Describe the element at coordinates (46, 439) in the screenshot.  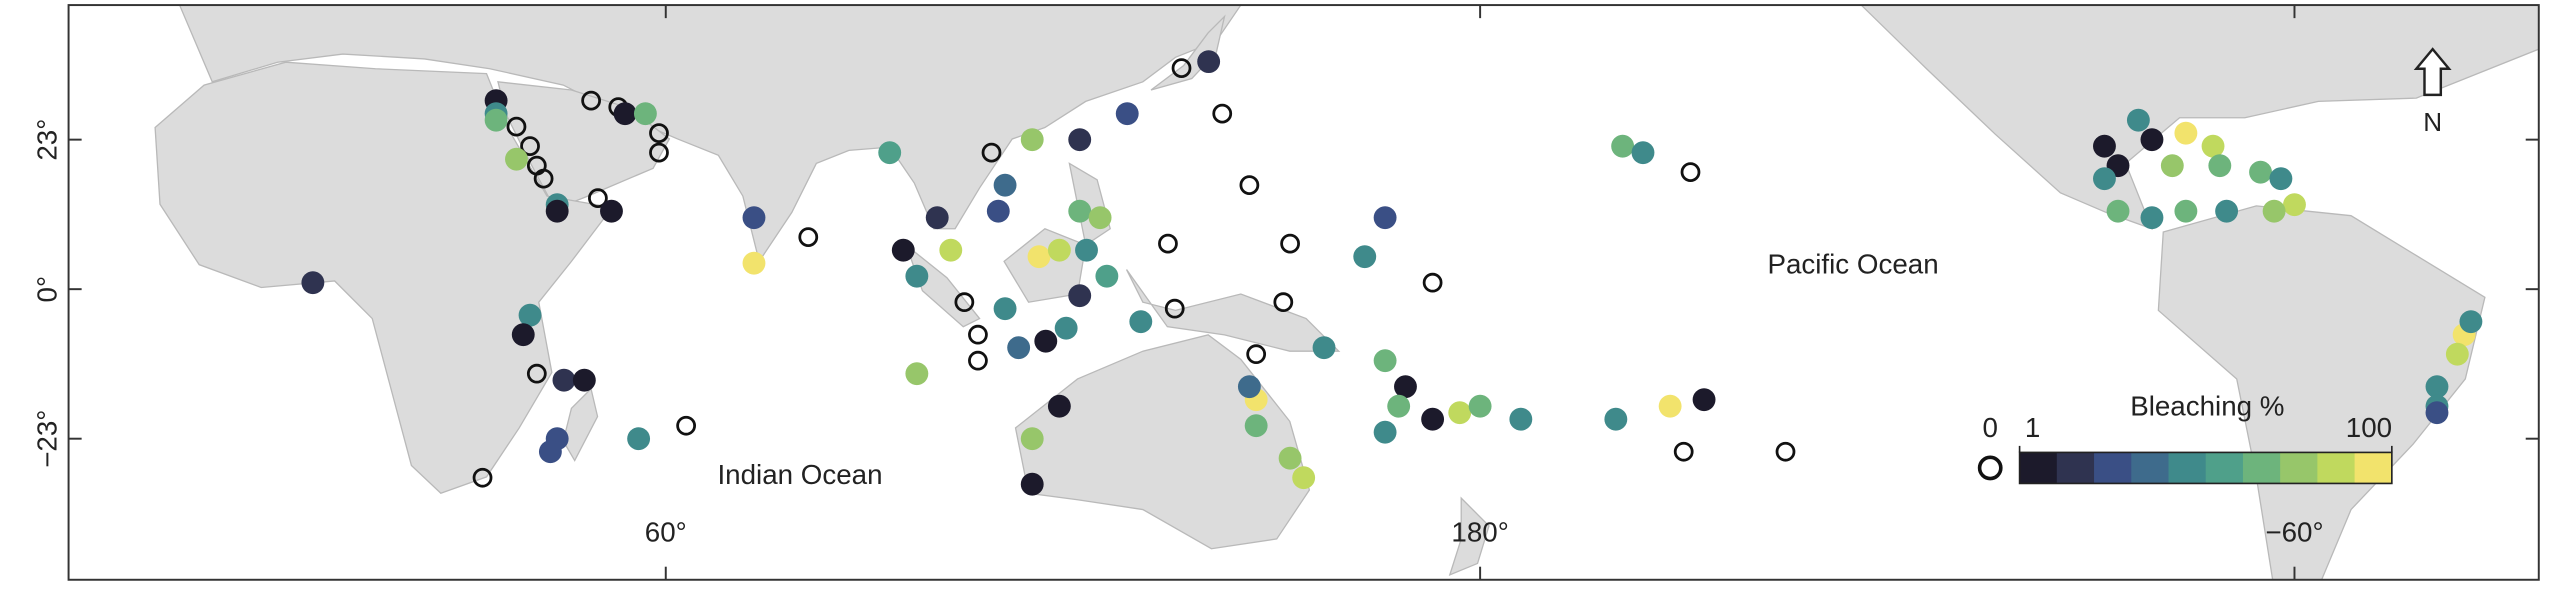
I see `y-tick-label: −23°` at that location.